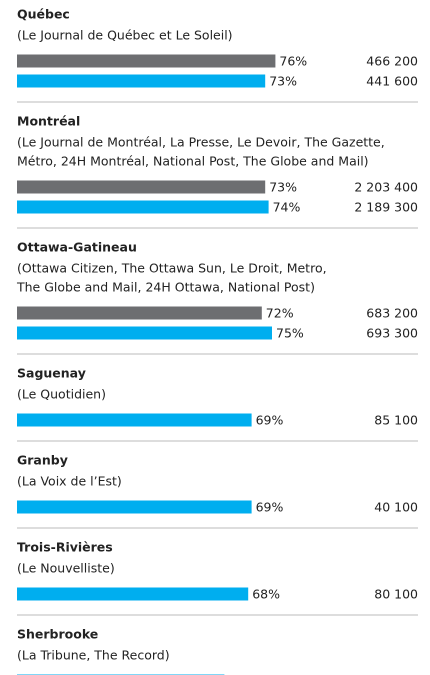 The width and height of the screenshot is (430, 675). What do you see at coordinates (290, 333) in the screenshot?
I see `percent-label: 75%` at bounding box center [290, 333].